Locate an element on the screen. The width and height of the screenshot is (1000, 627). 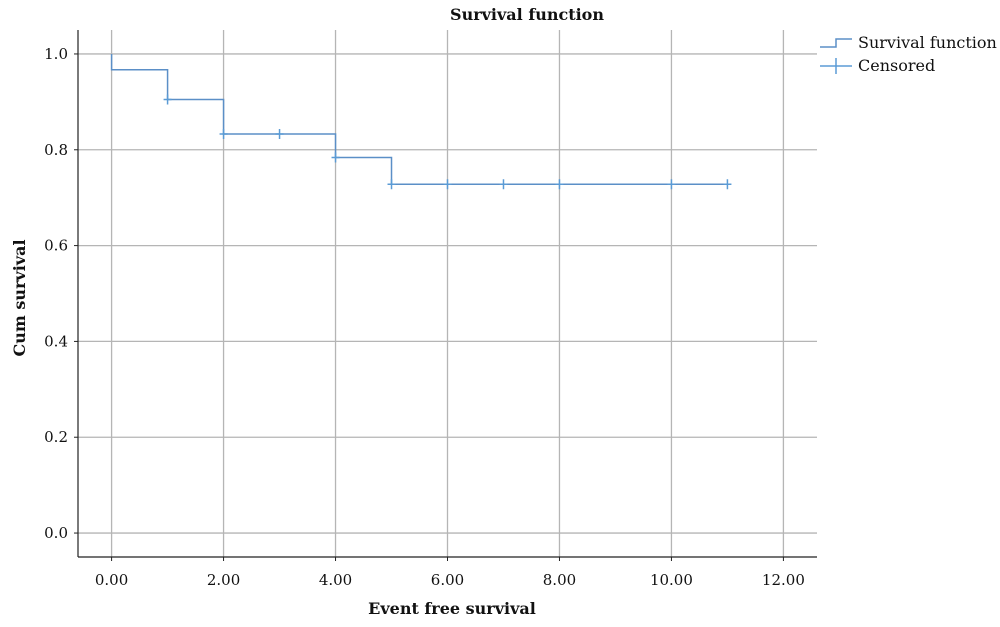
legend-item-survival-function: Survival function is located at coordinates (908, 42).